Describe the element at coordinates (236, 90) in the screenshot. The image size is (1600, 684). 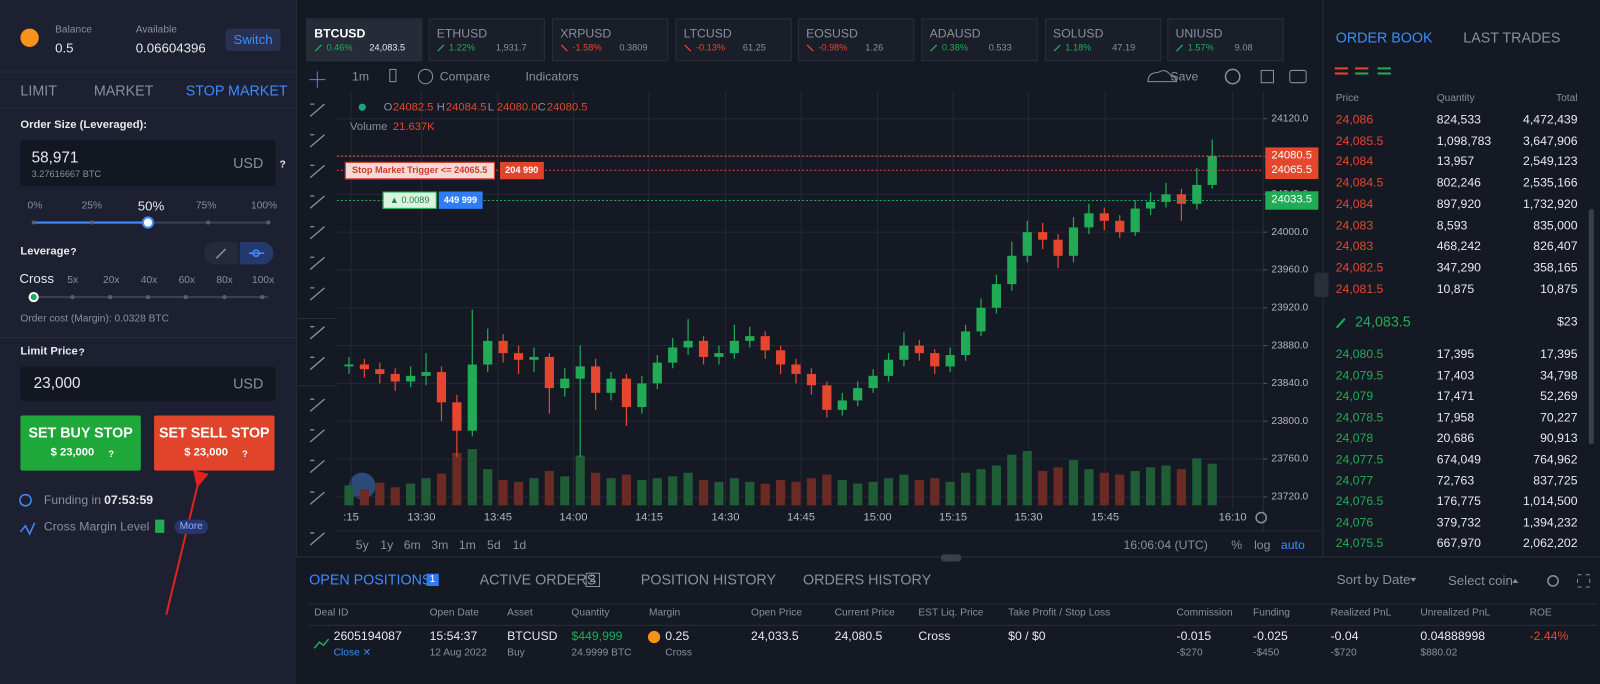
I see `order-tab: STOP MARKET` at that location.